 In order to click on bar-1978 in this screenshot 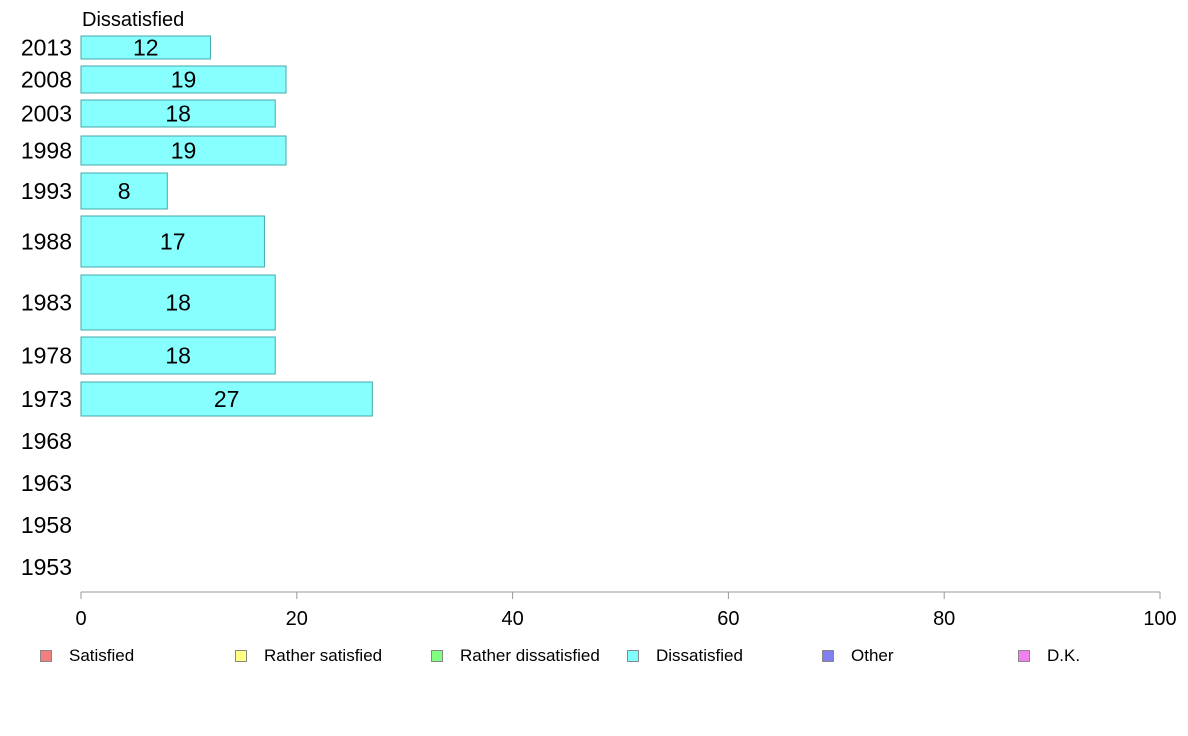, I will do `click(178, 355)`.